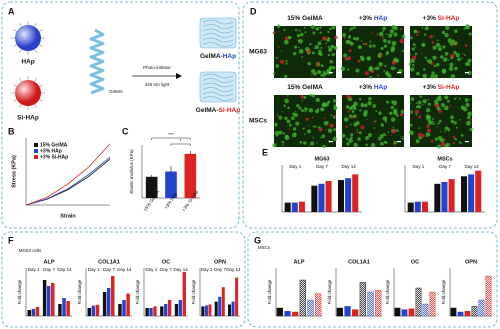  Describe the element at coordinates (28, 38) in the screenshot. I see `hap-sphere` at that location.